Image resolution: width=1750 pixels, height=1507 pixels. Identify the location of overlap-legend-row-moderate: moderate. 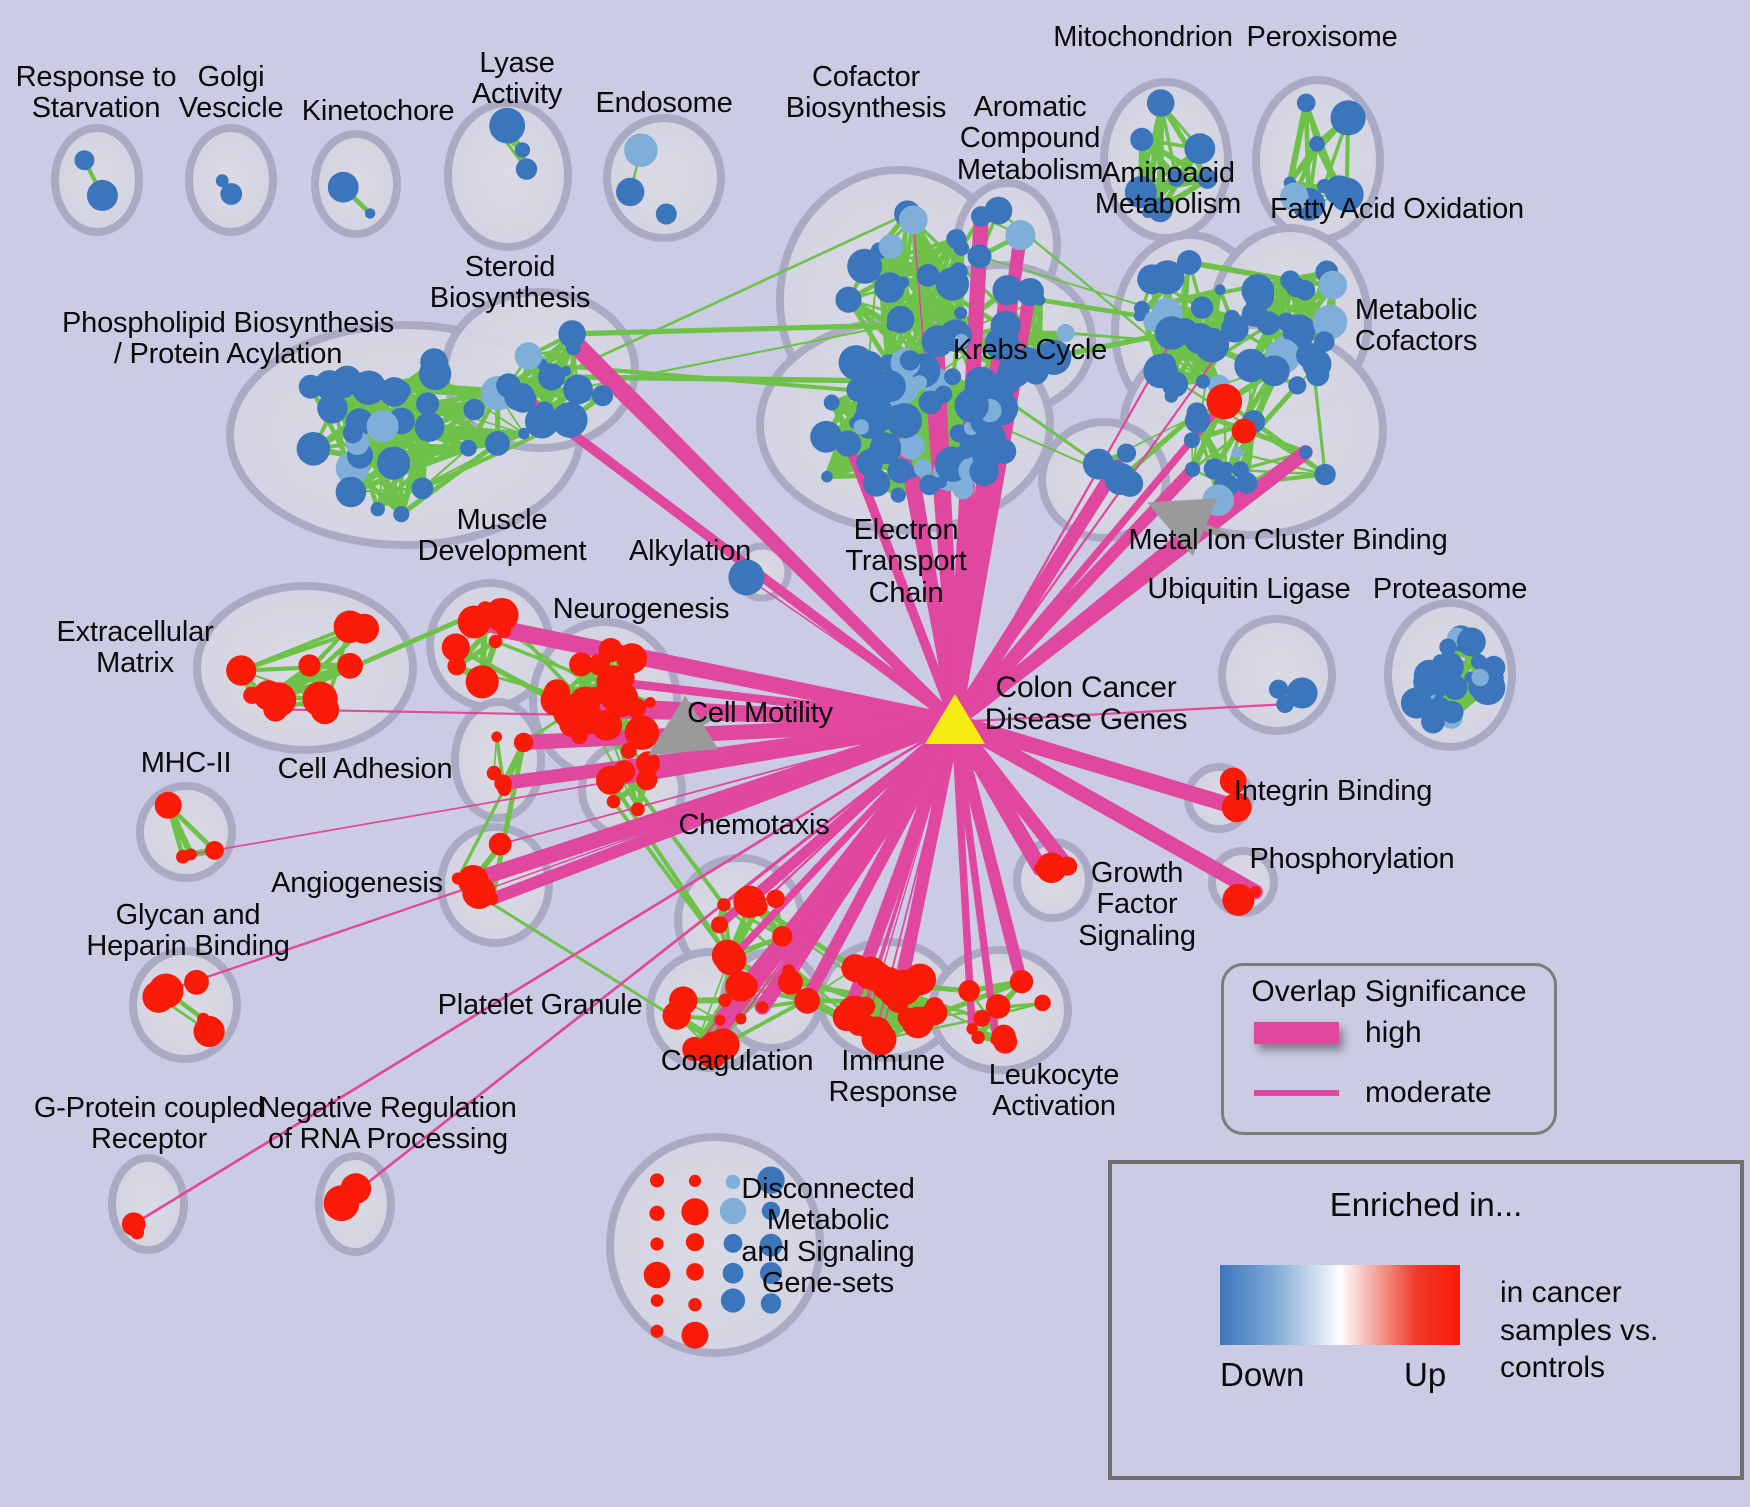
(1389, 1093).